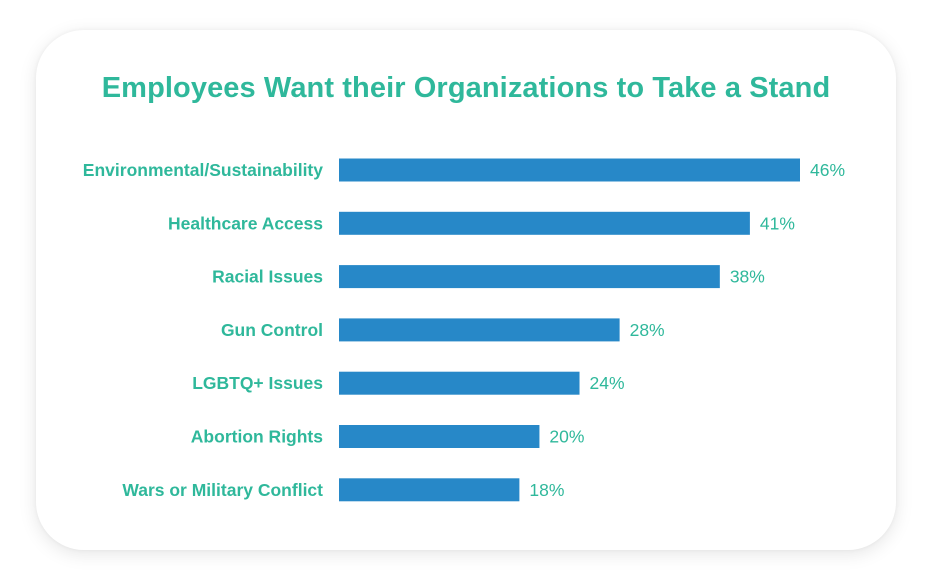  Describe the element at coordinates (827, 170) in the screenshot. I see `value-label: 46%` at that location.